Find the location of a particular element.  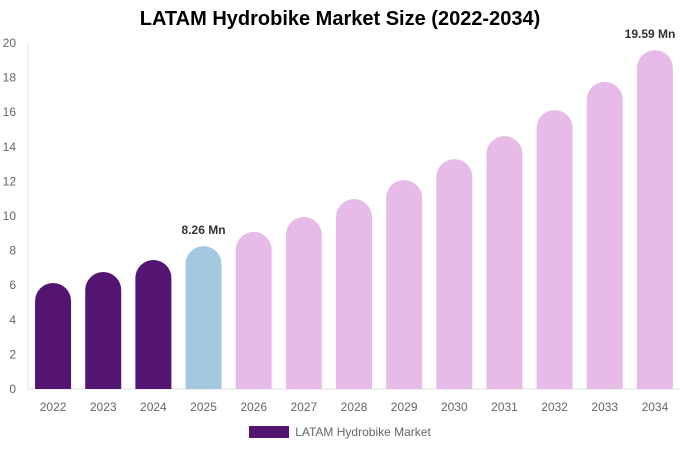

bar-2030 is located at coordinates (454, 274).